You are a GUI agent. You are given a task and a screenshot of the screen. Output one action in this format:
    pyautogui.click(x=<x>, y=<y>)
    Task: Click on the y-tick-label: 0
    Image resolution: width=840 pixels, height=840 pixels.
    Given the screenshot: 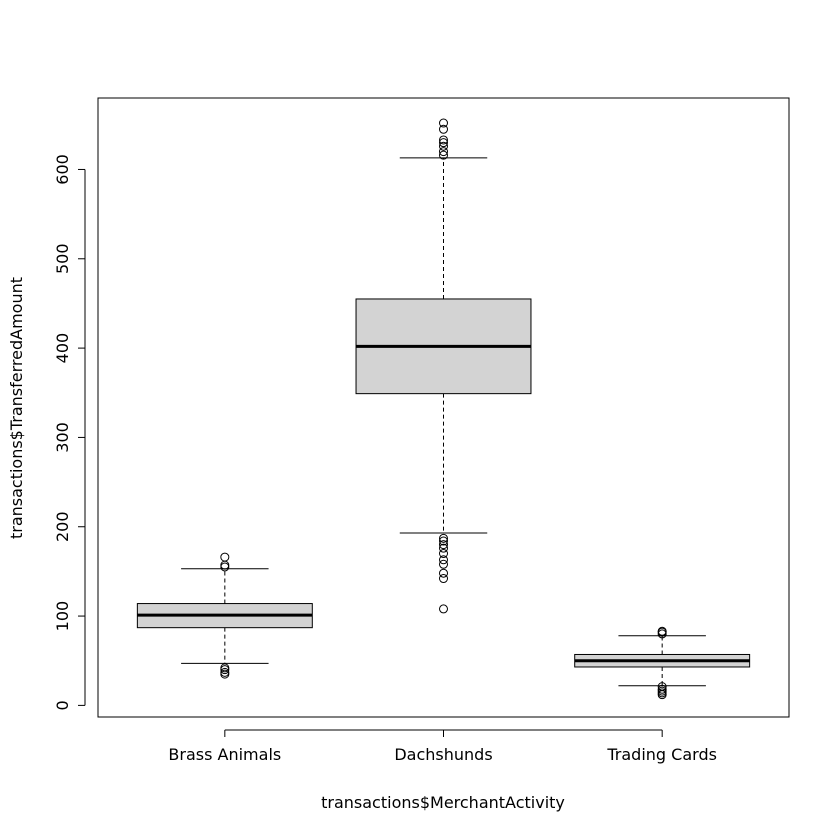 What is the action you would take?
    pyautogui.click(x=62, y=705)
    